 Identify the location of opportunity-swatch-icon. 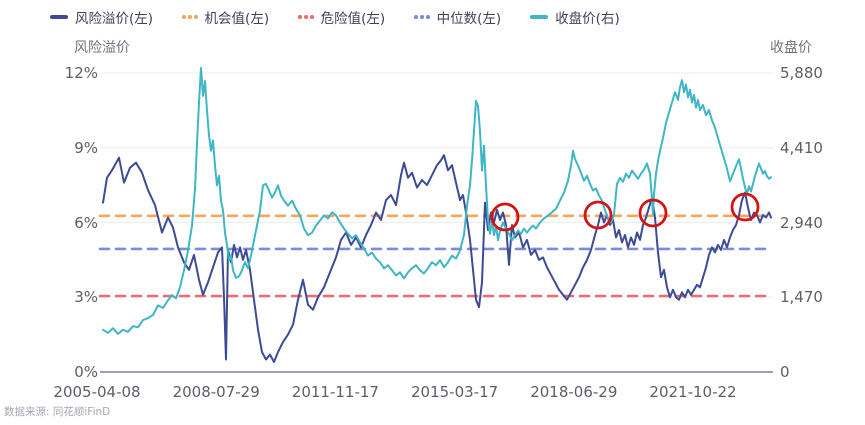
(190, 17).